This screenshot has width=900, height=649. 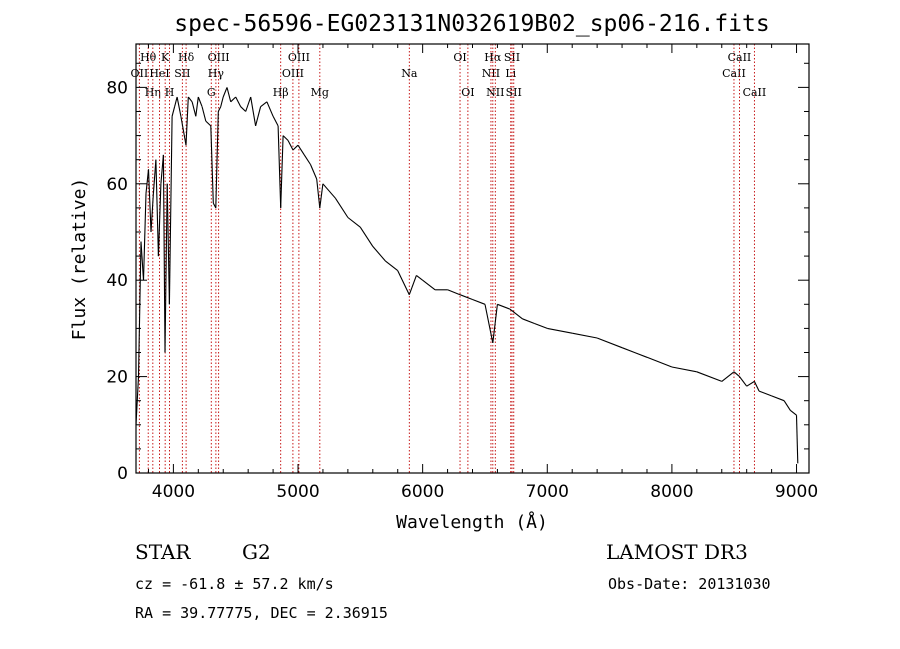 I want to click on x-tick-label: 8000, so click(x=671, y=492).